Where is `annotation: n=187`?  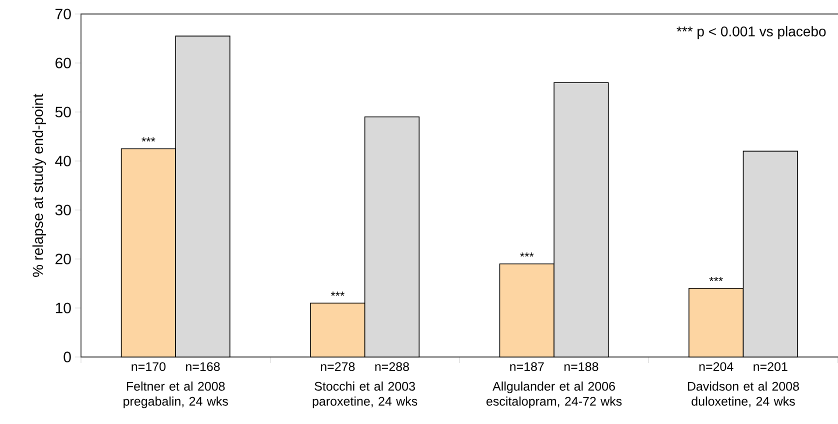
annotation: n=187 is located at coordinates (527, 367).